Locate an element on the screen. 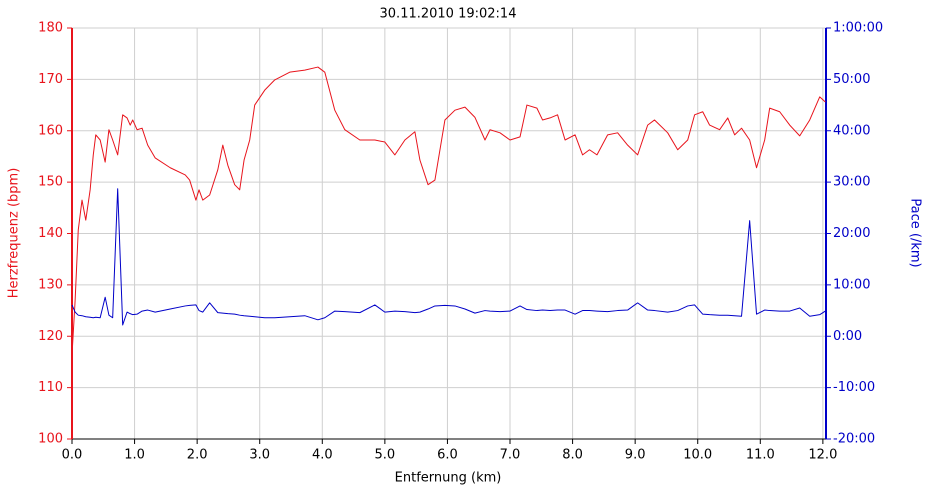 Image resolution: width=935 pixels, height=491 pixels. x-tick-label: 0.0 is located at coordinates (72, 455).